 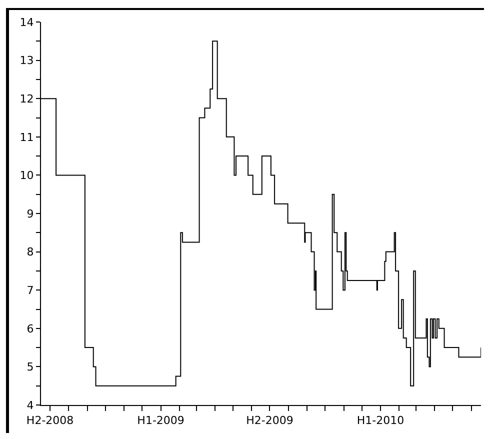 What do you see at coordinates (27, 22) in the screenshot?
I see `y-tick-label: 14` at bounding box center [27, 22].